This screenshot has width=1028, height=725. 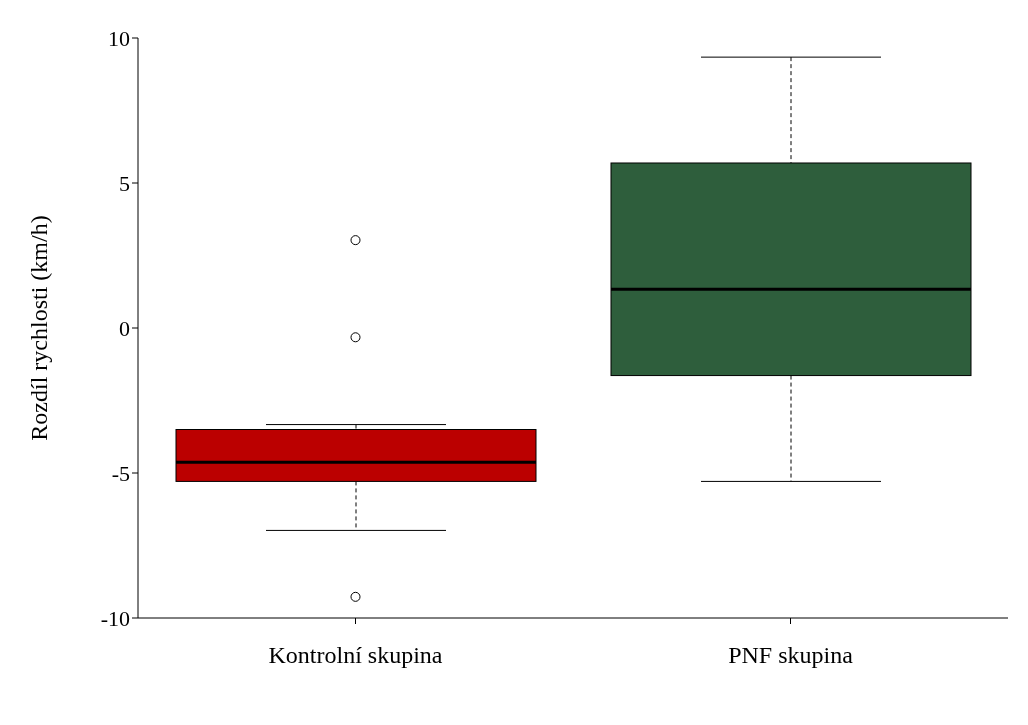 What do you see at coordinates (791, 655) in the screenshot?
I see `x-tick-label: PNF skupina` at bounding box center [791, 655].